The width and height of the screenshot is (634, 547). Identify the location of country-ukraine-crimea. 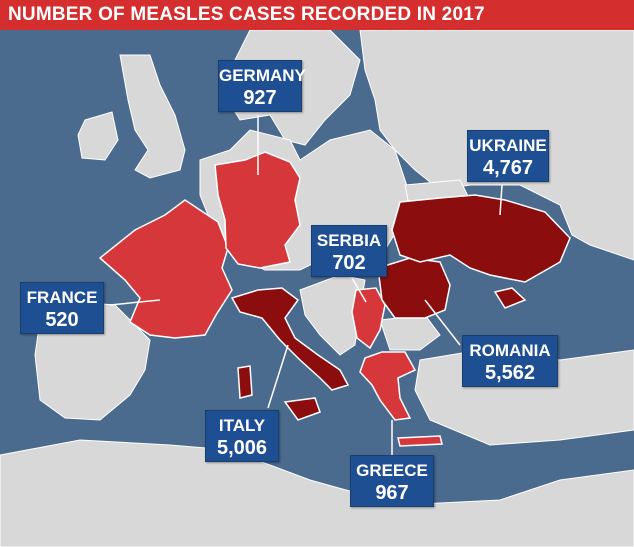
(510, 298).